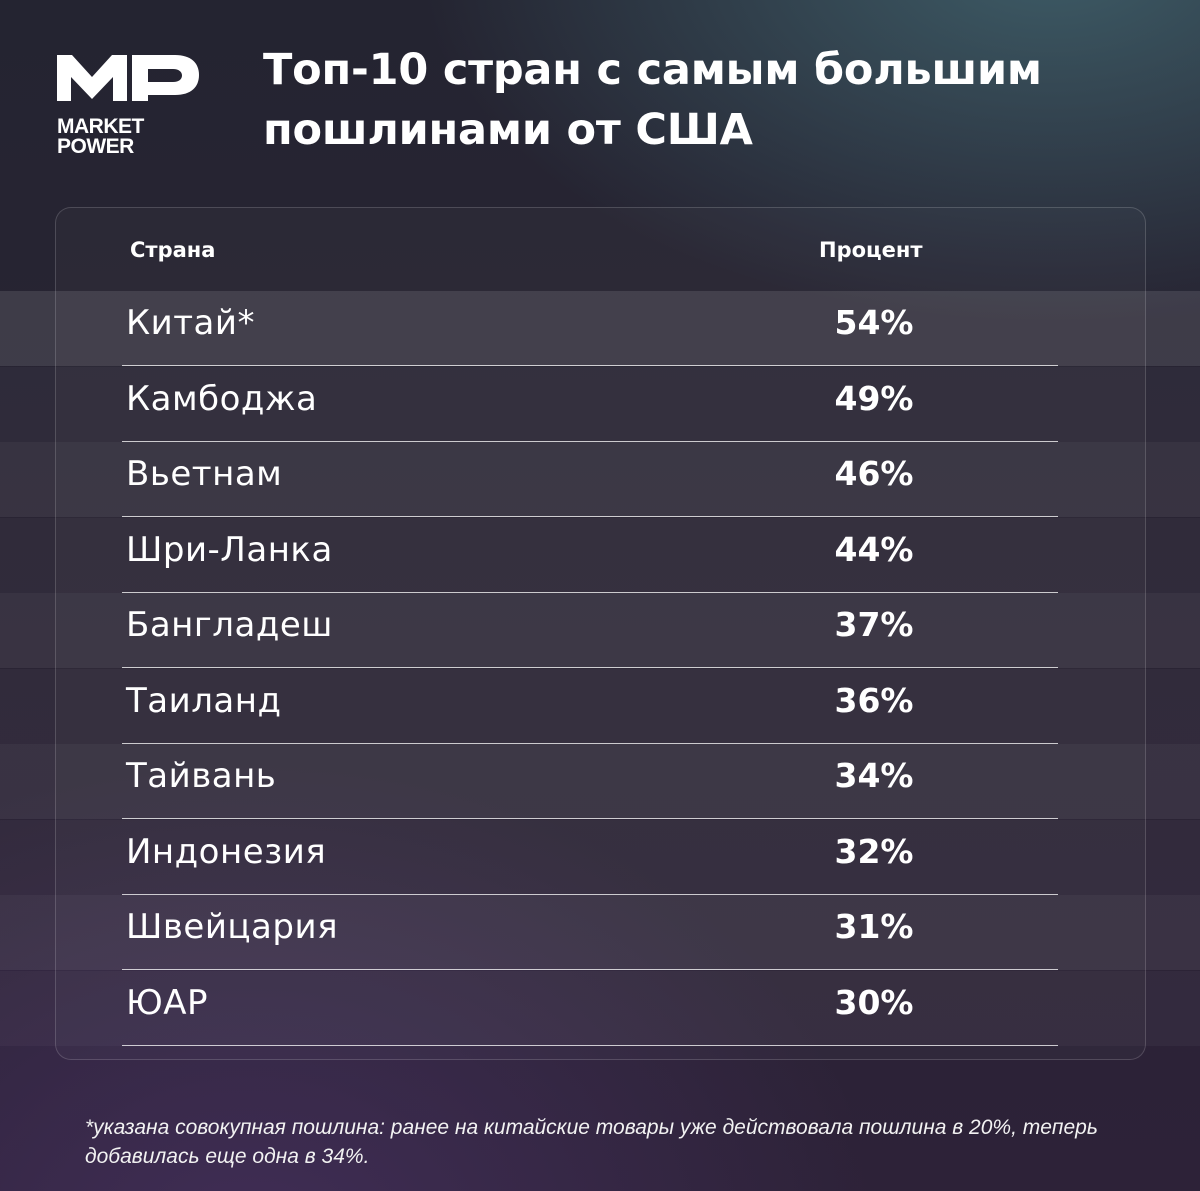 This screenshot has width=1200, height=1191. I want to click on country-cell: Индонезия, so click(226, 852).